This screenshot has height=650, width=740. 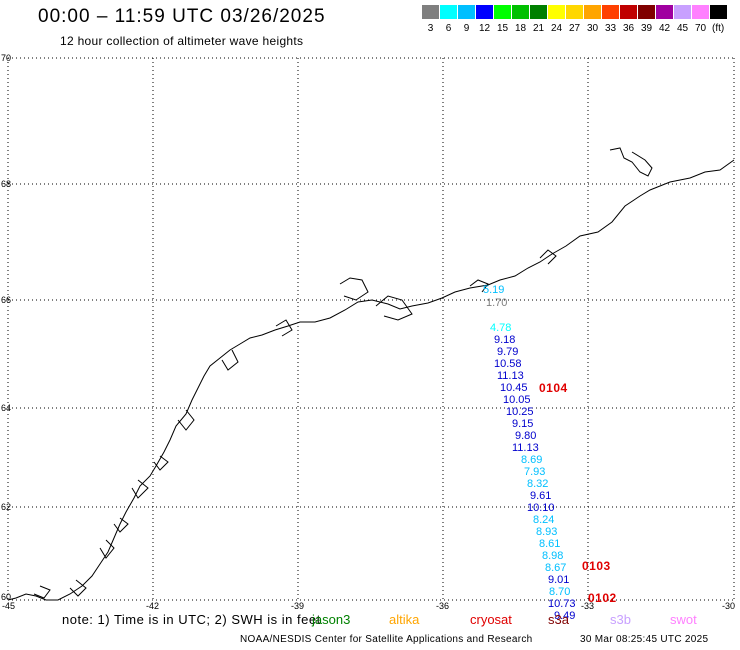 What do you see at coordinates (664, 28) in the screenshot?
I see `legend-label-14: 42` at bounding box center [664, 28].